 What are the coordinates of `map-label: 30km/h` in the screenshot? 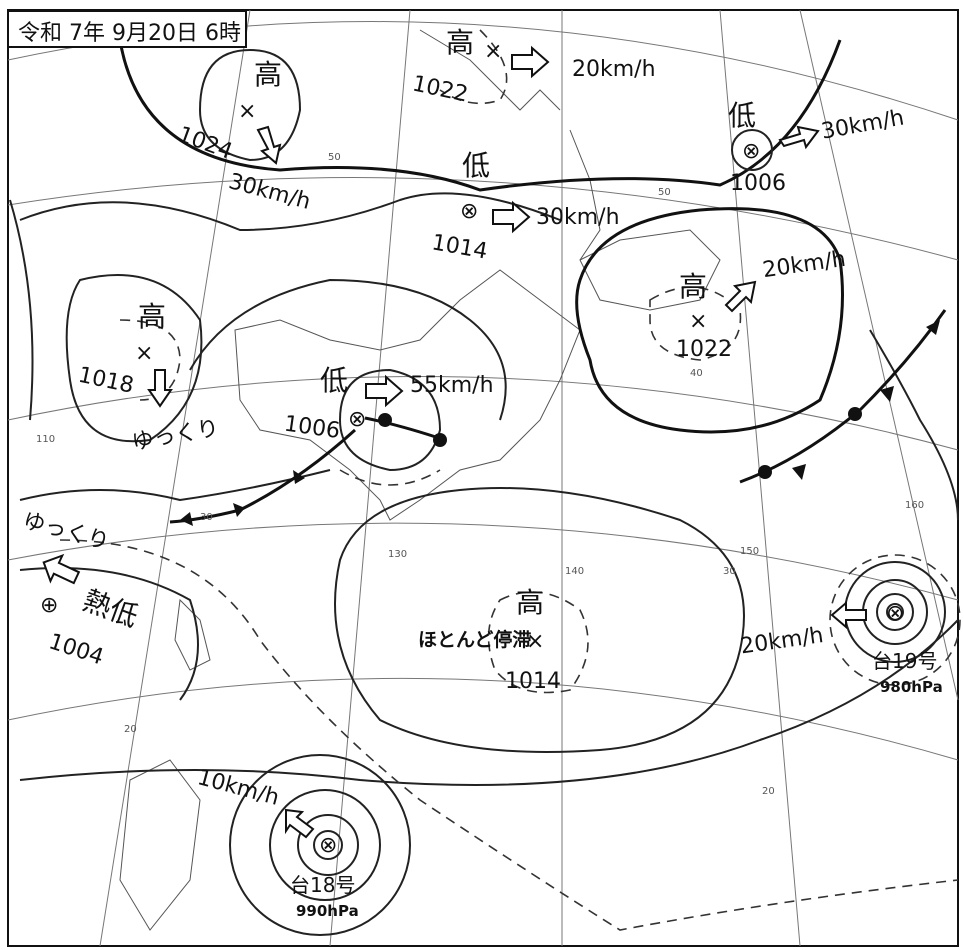 It's located at (578, 217).